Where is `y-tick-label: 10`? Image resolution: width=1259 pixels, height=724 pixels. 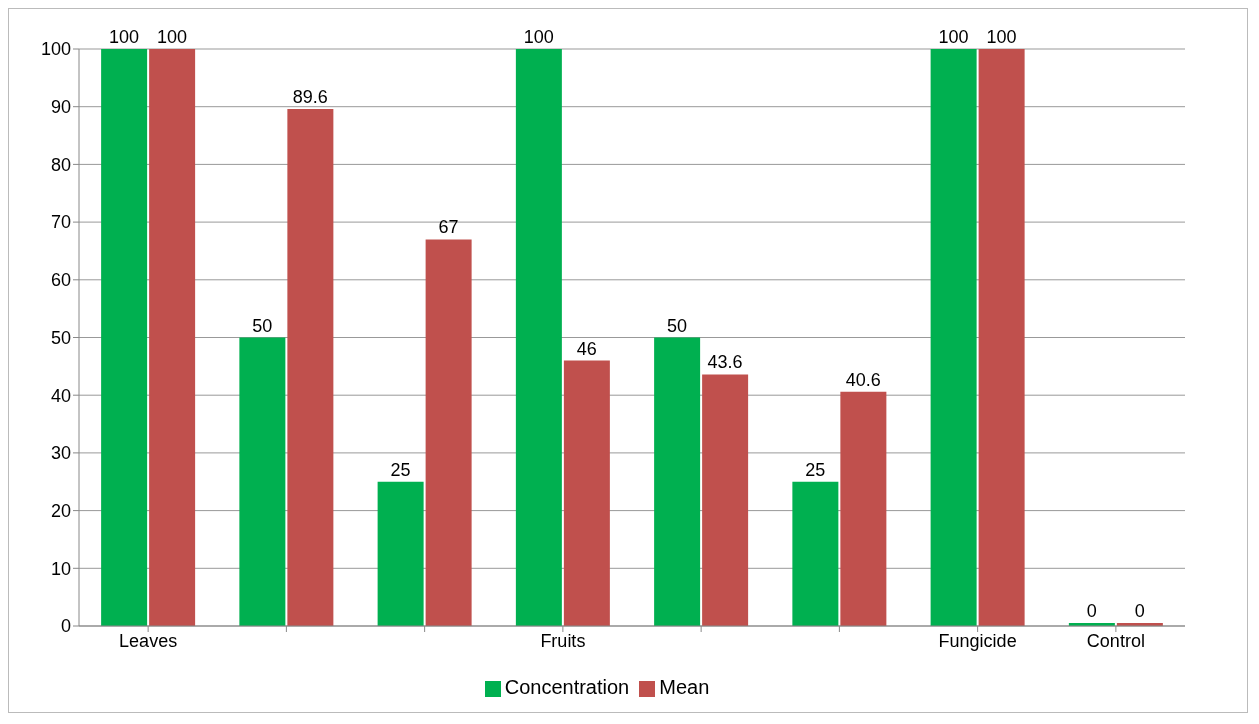
y-tick-label: 10 is located at coordinates (60, 568).